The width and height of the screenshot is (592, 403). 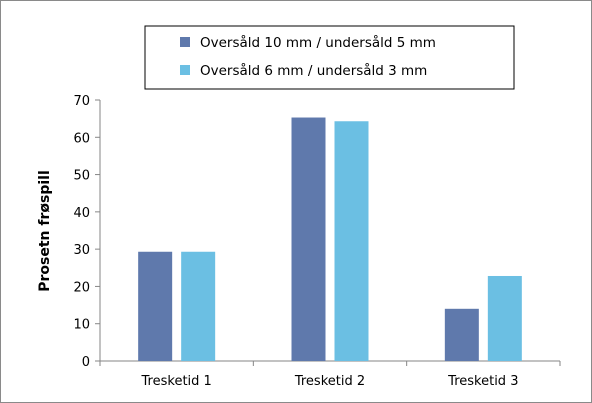 I want to click on y-axis-title: Prosetn frøspill, so click(x=45, y=231).